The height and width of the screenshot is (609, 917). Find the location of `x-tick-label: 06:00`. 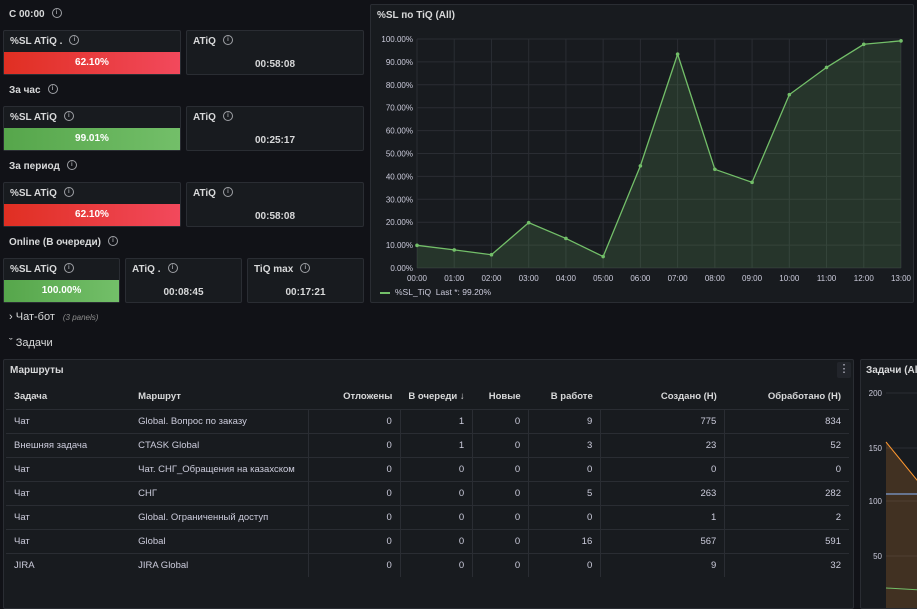

x-tick-label: 06:00 is located at coordinates (640, 278).